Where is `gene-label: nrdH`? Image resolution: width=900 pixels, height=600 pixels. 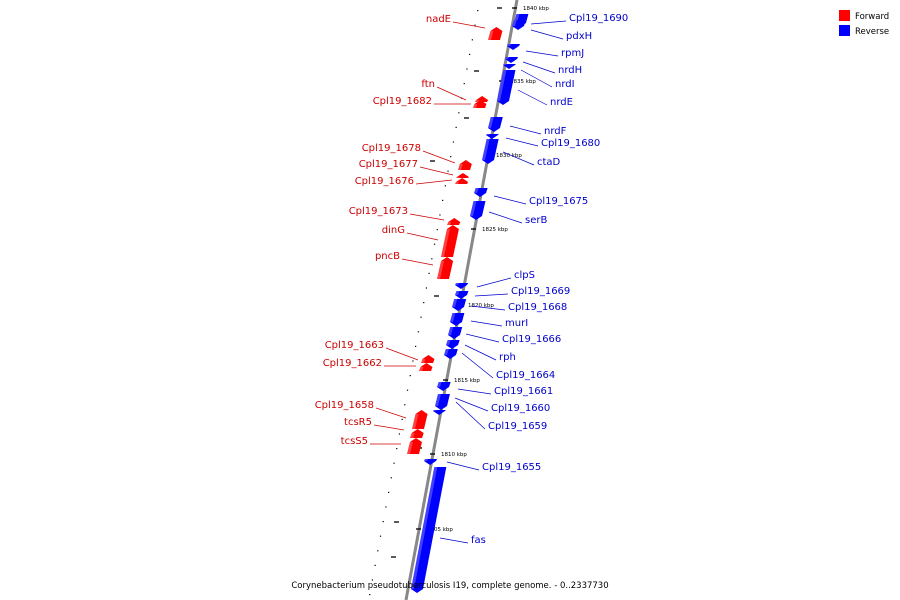 gene-label: nrdH is located at coordinates (570, 70).